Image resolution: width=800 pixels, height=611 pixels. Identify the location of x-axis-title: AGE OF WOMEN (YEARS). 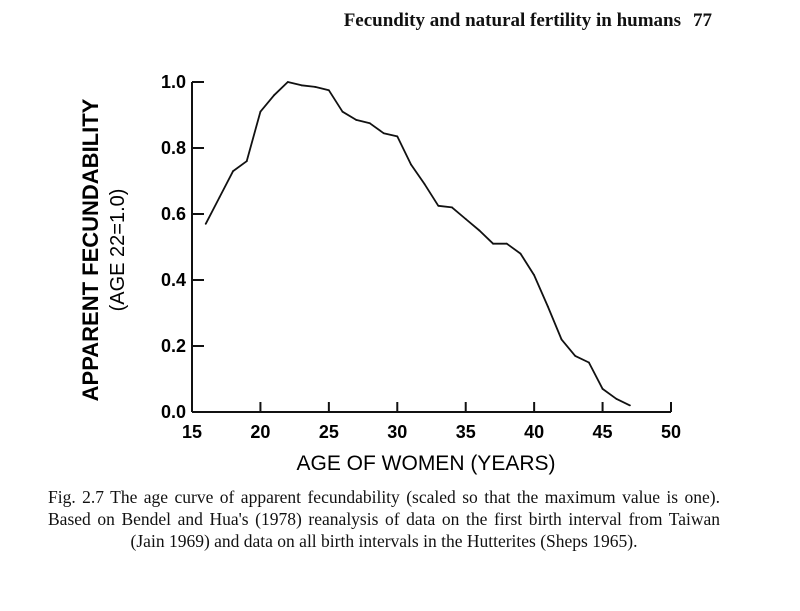
(425, 463).